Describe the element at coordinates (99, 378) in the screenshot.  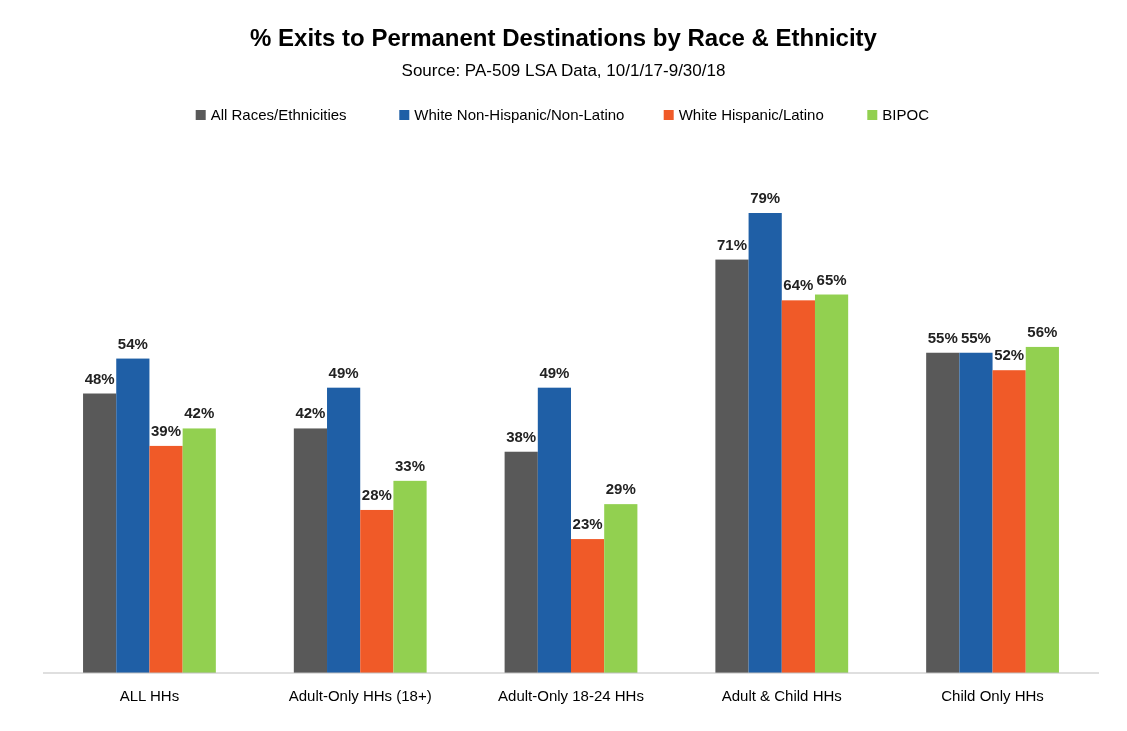
I see `data-label: 48%` at that location.